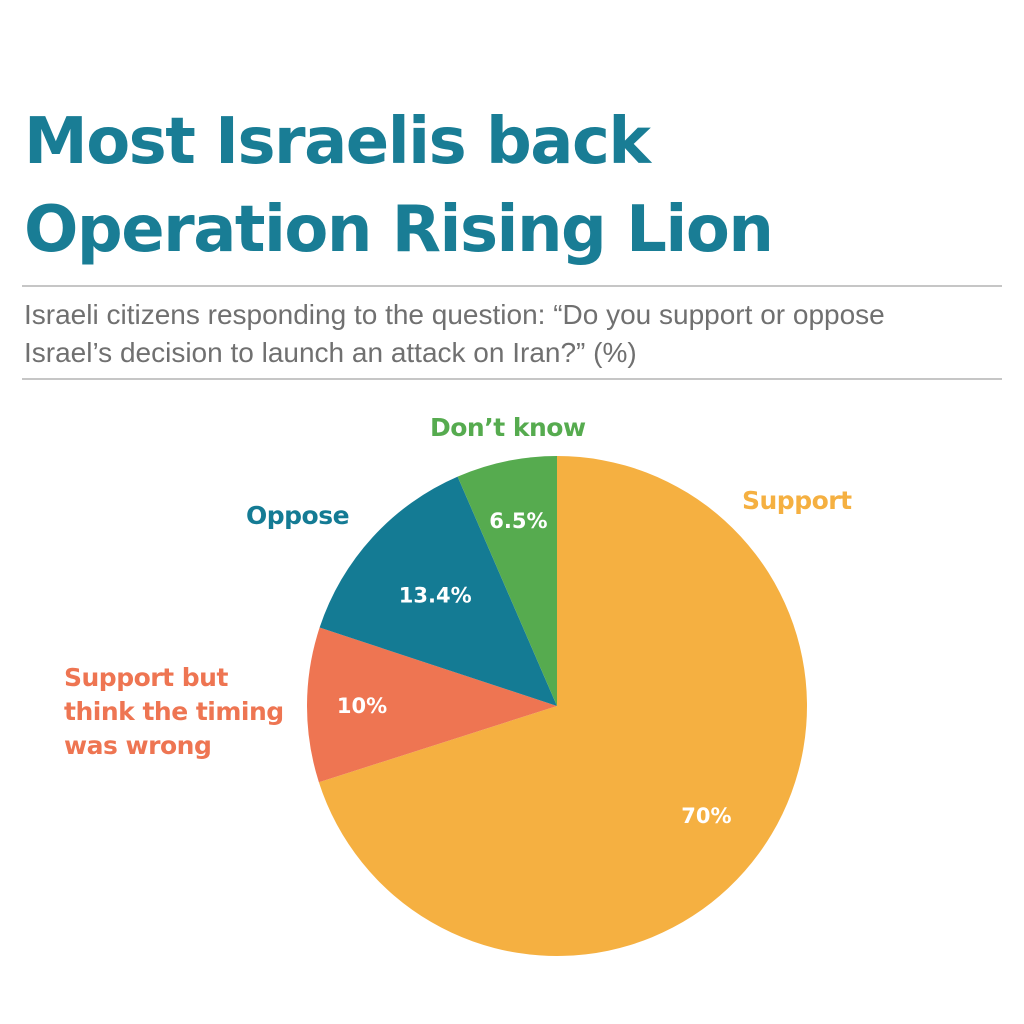  What do you see at coordinates (137, 745) in the screenshot?
I see `category-label-line: was wrong` at bounding box center [137, 745].